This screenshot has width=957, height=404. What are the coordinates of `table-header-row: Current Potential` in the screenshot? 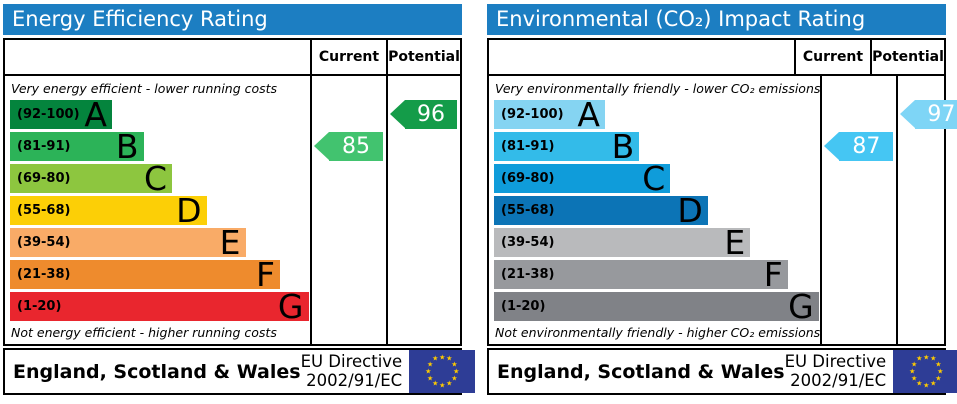 It's located at (232, 58).